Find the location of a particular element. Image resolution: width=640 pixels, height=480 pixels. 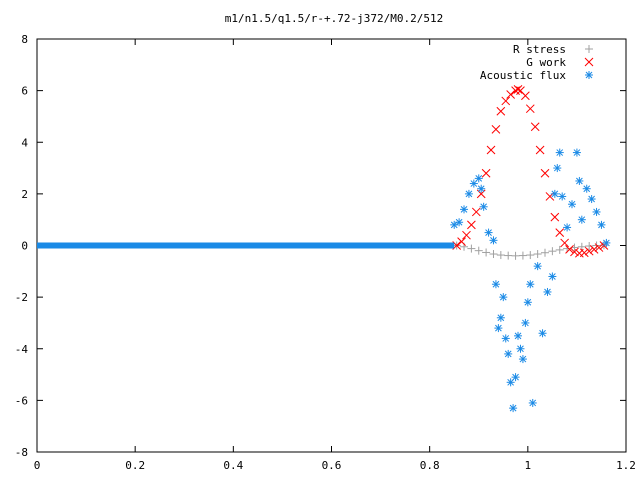

chart-title: m1/n1.5/q1.5/r-+.72-j372/M0.2/512 is located at coordinates (334, 18).